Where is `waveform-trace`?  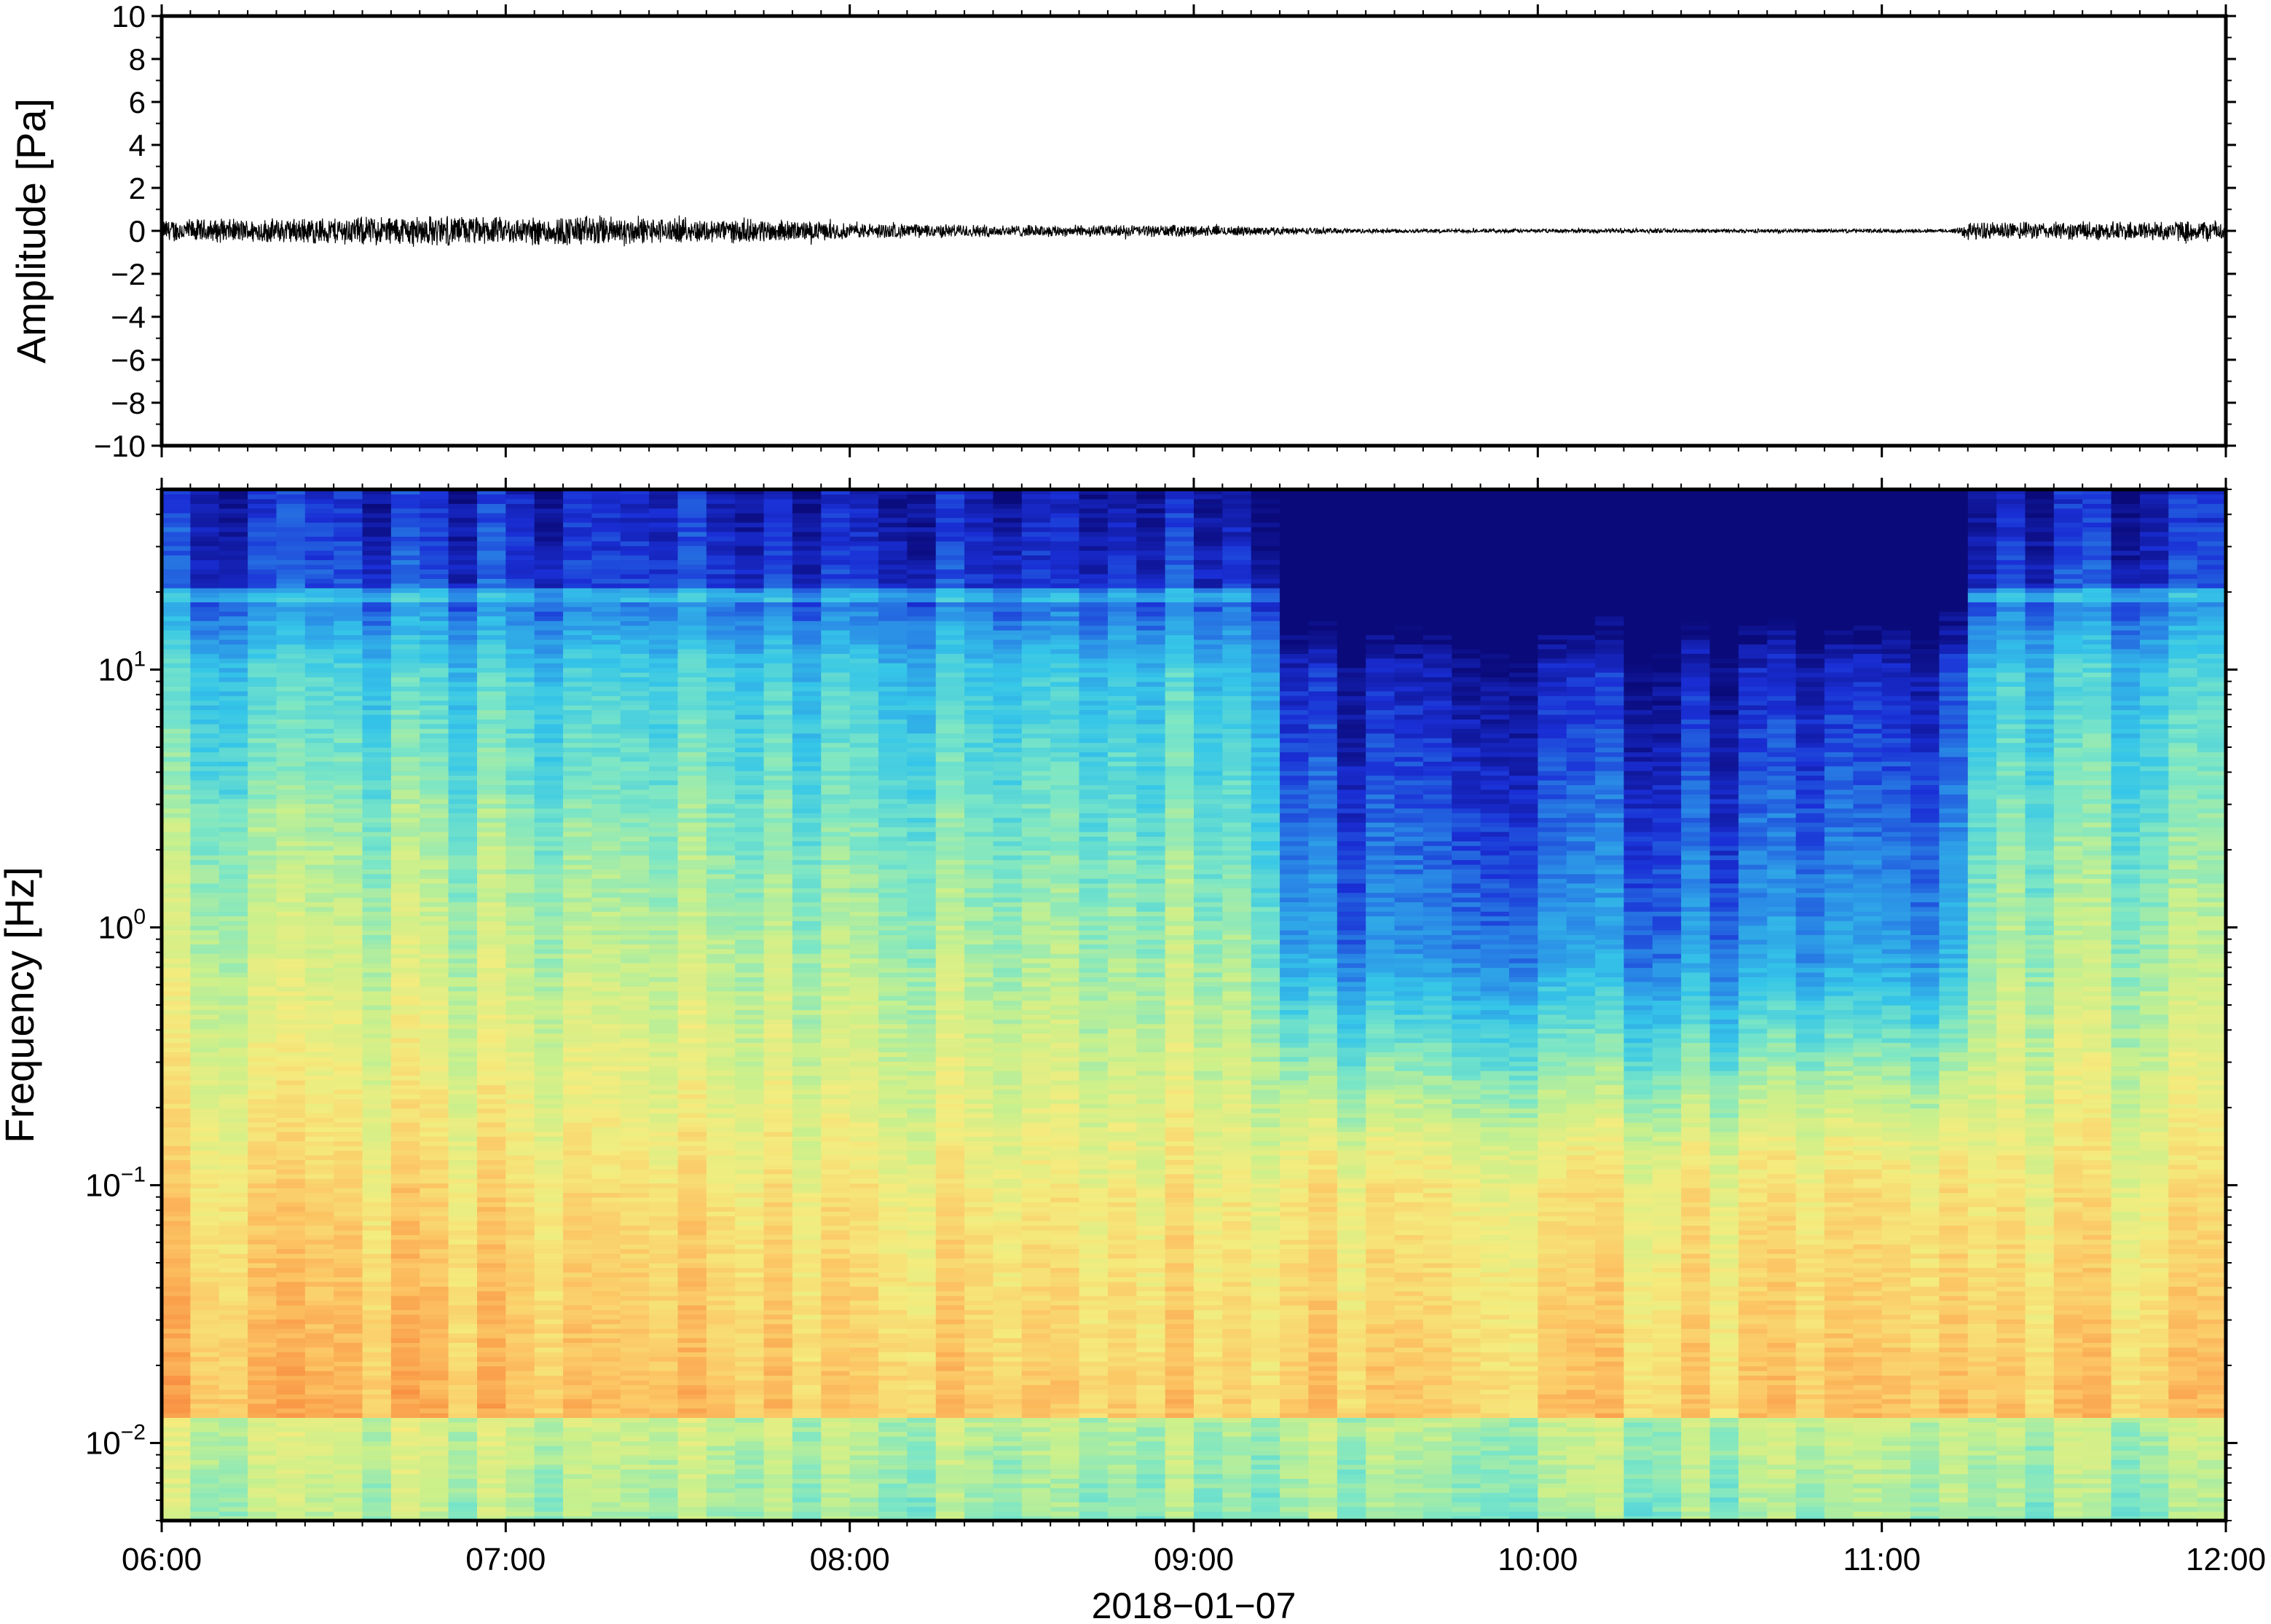 waveform-trace is located at coordinates (1194, 231).